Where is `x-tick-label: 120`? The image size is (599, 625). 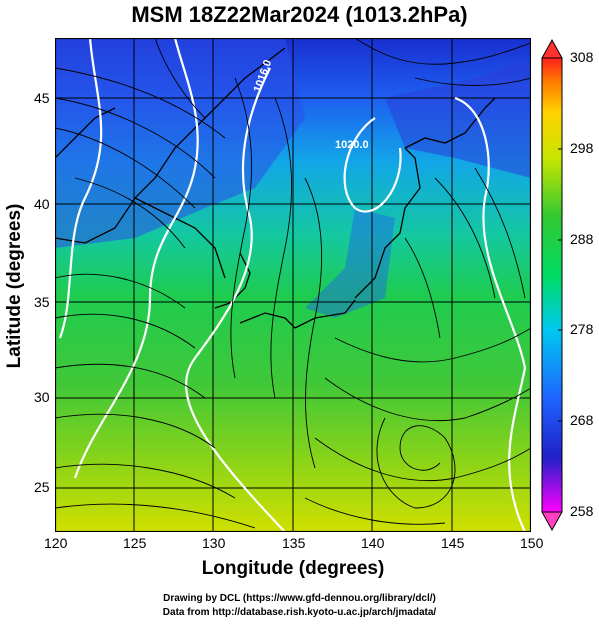 x-tick-label: 120 is located at coordinates (56, 543).